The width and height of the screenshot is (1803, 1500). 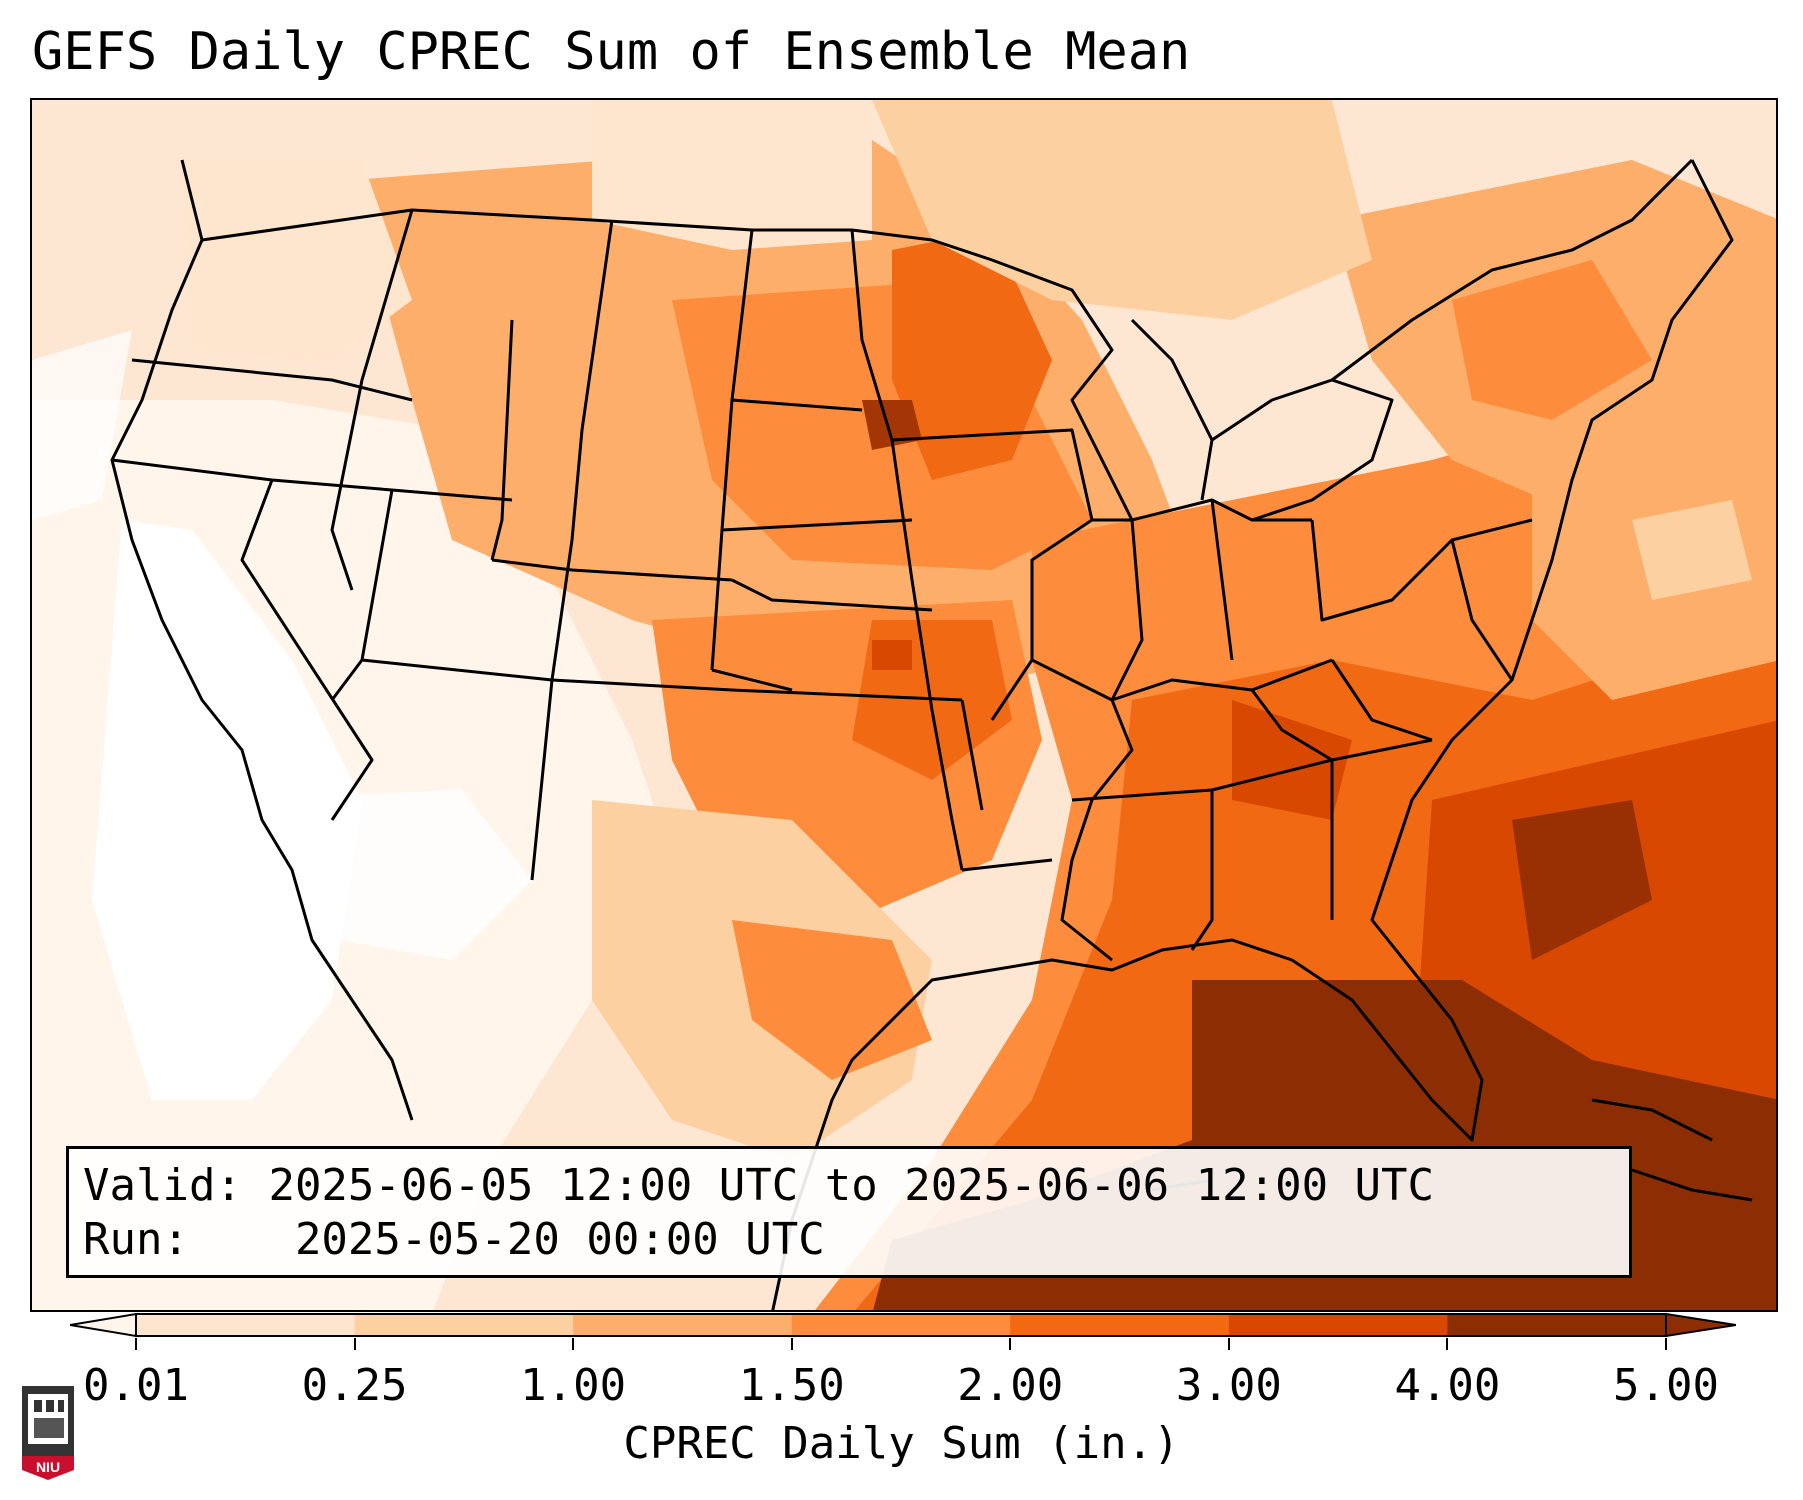 I want to click on colorbar-tick-label: 3.00, so click(x=1228, y=1385).